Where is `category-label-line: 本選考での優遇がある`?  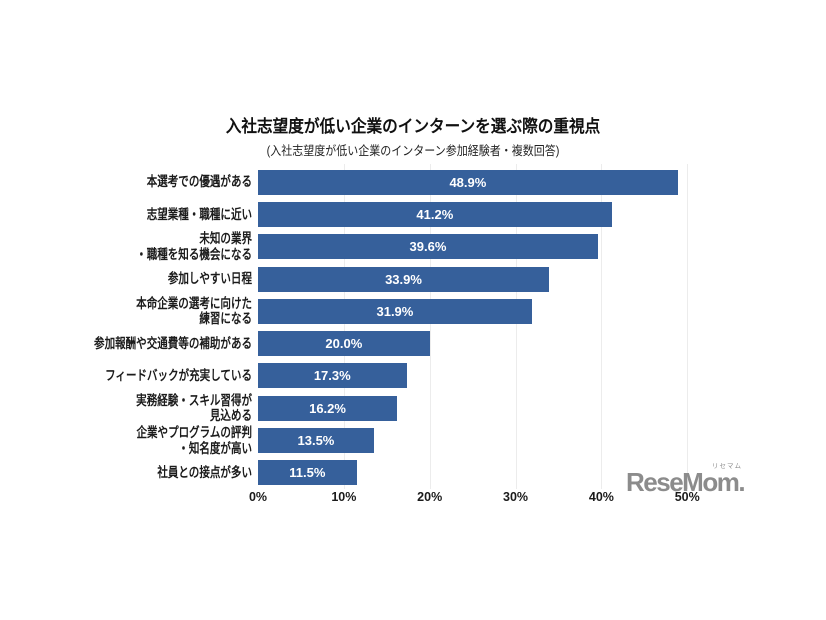 category-label-line: 本選考での優遇がある is located at coordinates (199, 182).